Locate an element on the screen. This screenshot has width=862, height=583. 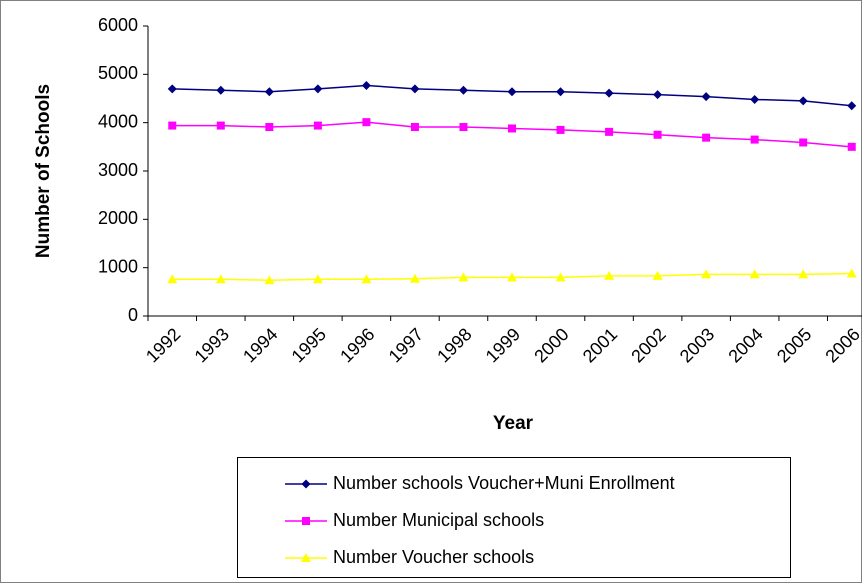
y-tick-label: 2000 is located at coordinates (118, 218).